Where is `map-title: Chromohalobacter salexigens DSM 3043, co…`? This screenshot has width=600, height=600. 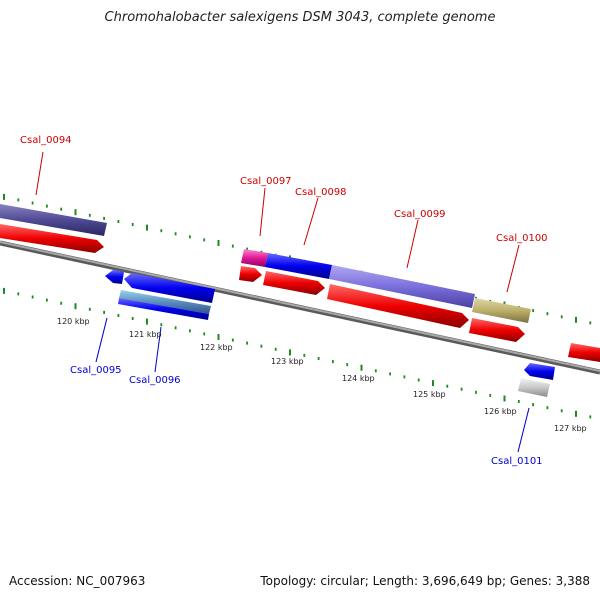 map-title: Chromohalobacter salexigens DSM 3043, co… is located at coordinates (300, 17).